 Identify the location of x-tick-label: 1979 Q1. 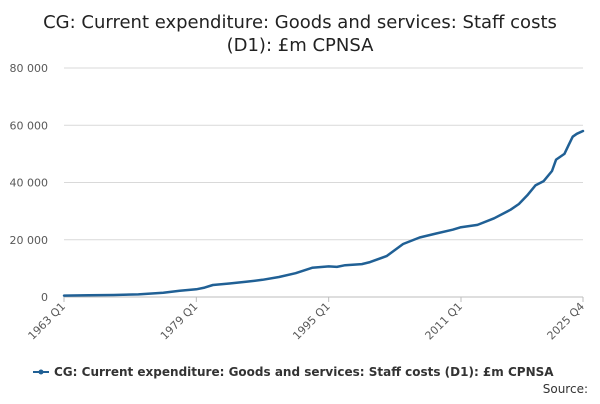
(179, 321).